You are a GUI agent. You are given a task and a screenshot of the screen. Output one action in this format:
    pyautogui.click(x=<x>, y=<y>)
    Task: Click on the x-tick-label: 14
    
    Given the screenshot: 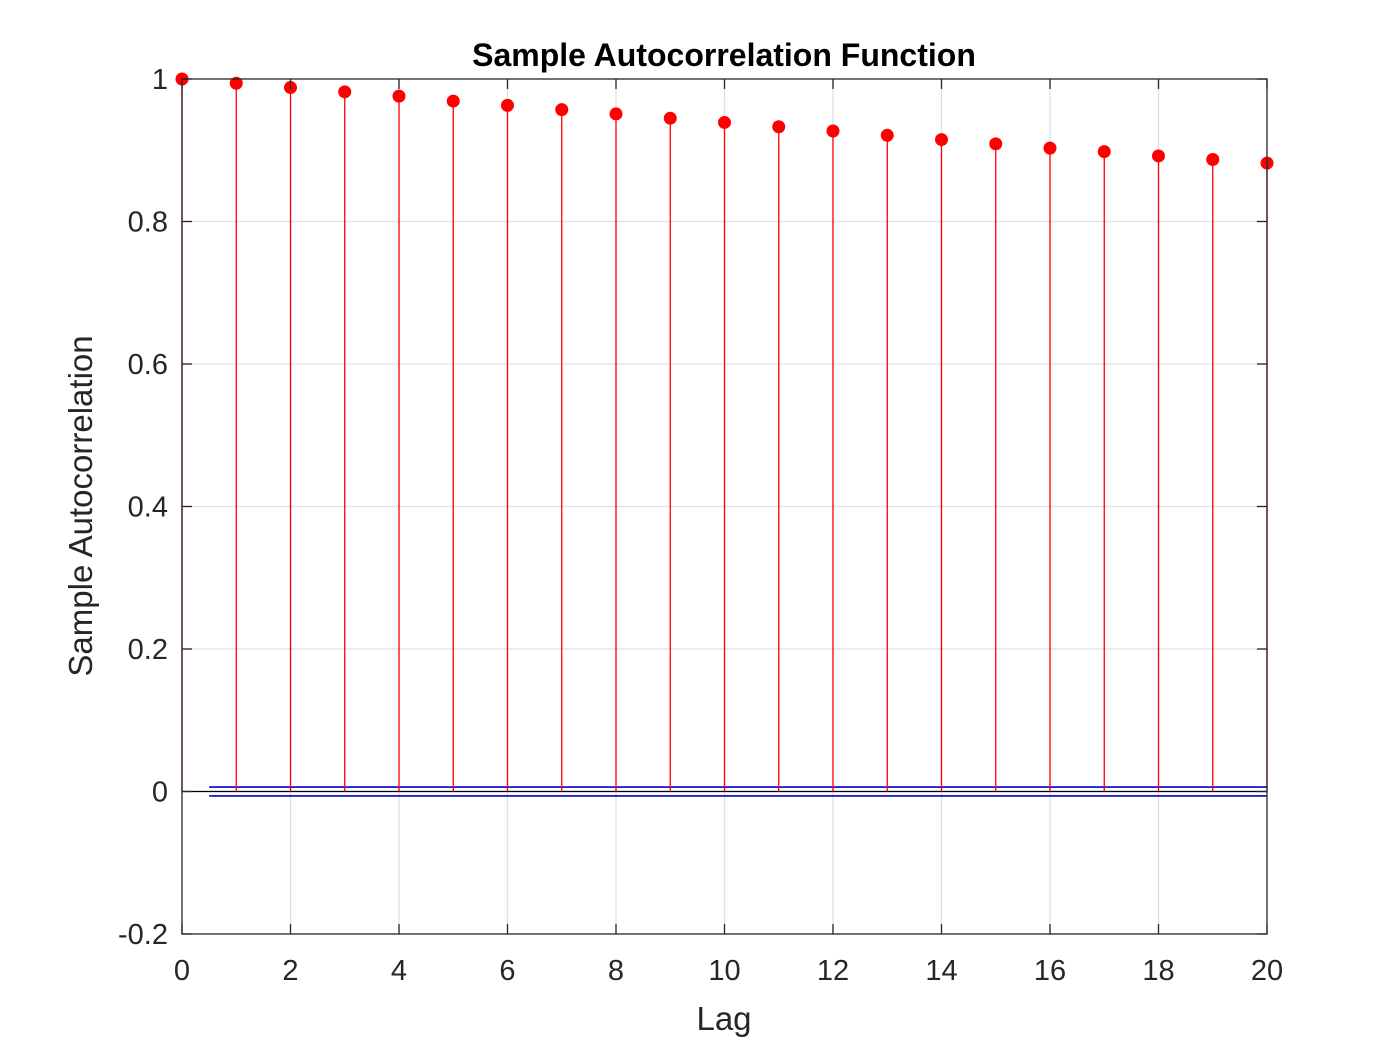 What is the action you would take?
    pyautogui.click(x=941, y=971)
    